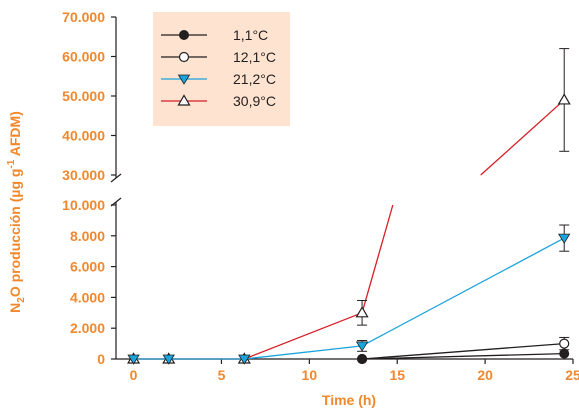 The image size is (579, 414). I want to click on x-tick-label: 25, so click(572, 375).